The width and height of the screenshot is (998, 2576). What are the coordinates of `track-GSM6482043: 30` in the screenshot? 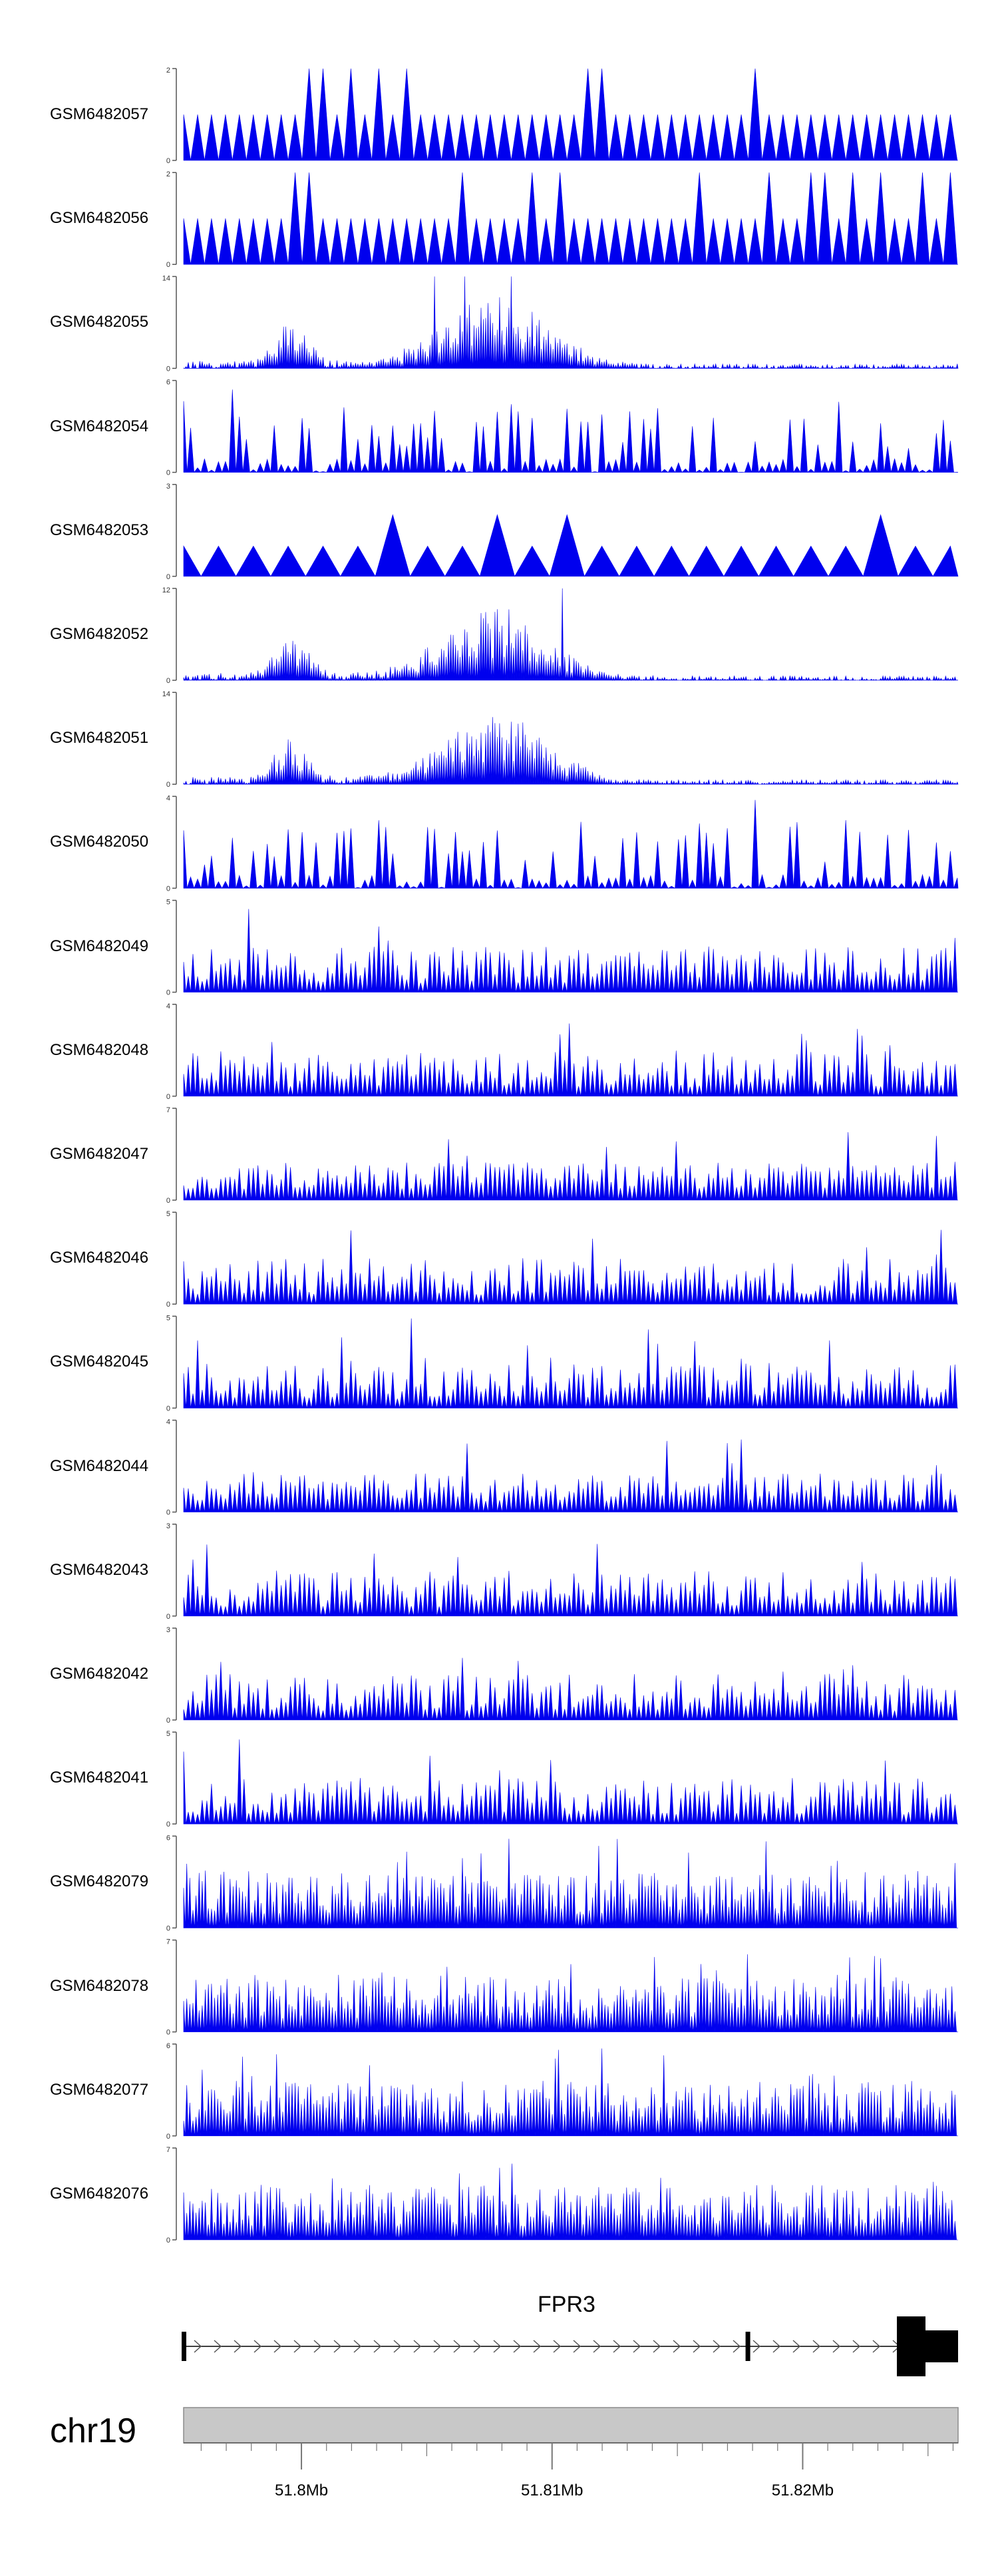 It's located at (562, 1571).